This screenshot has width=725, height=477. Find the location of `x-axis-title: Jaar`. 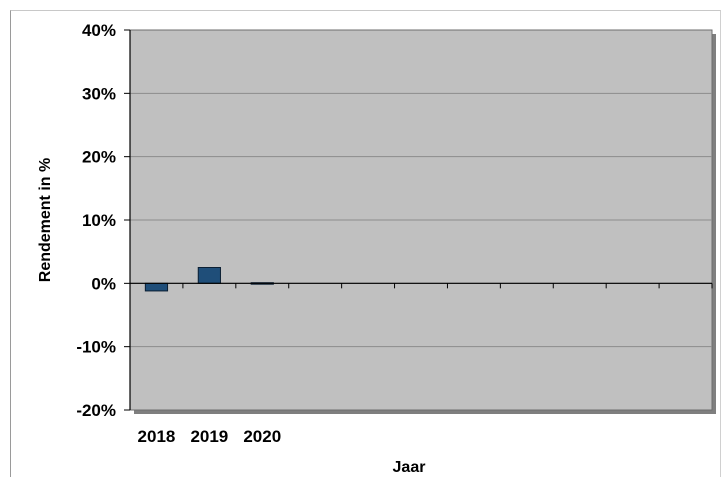

x-axis-title: Jaar is located at coordinates (409, 467).